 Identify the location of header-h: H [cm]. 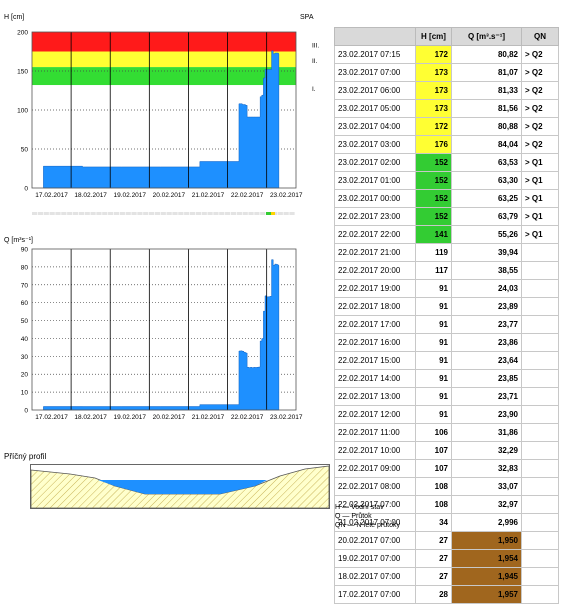
(433, 36).